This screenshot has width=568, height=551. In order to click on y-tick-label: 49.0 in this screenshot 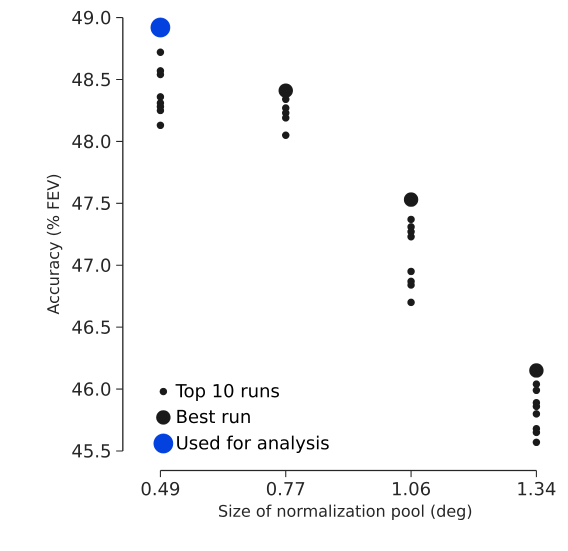, I will do `click(91, 17)`.